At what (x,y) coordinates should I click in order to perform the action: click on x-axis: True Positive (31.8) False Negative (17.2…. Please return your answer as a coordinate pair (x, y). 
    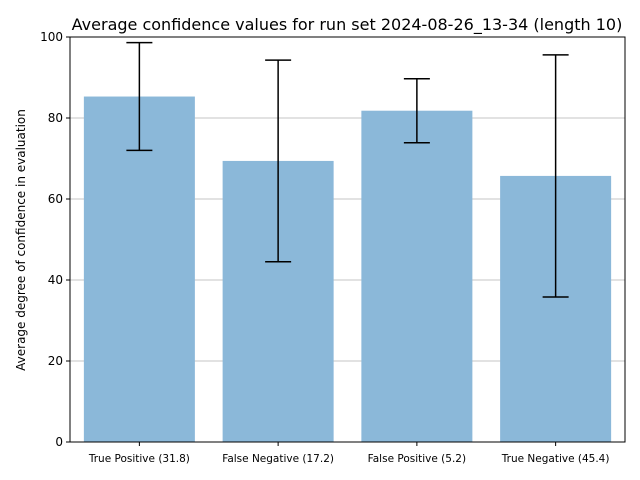
    Looking at the image, I should click on (349, 453).